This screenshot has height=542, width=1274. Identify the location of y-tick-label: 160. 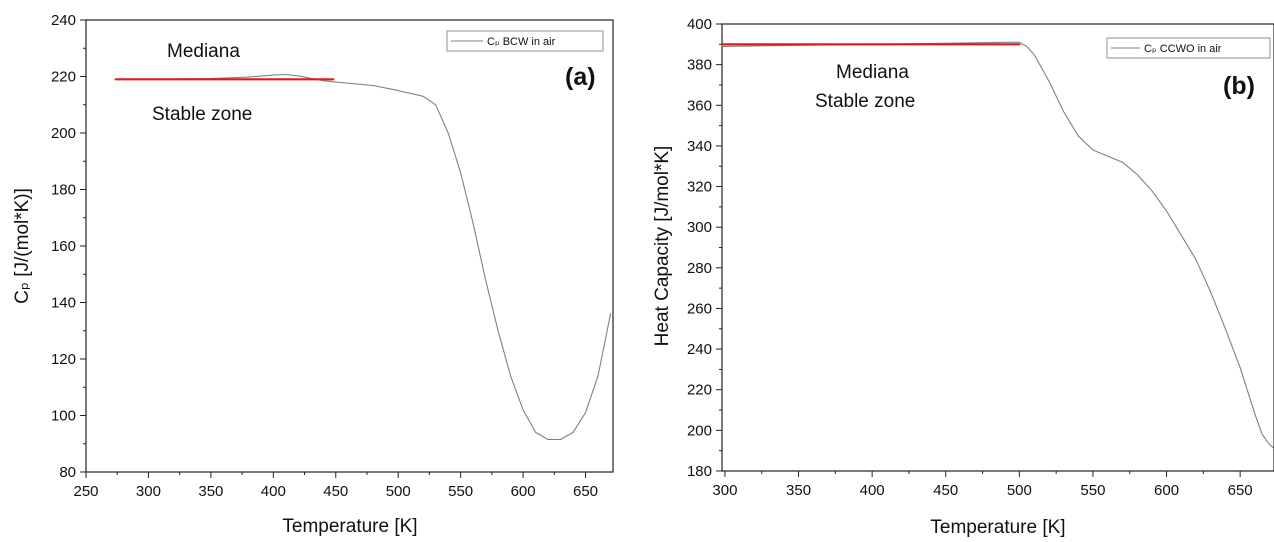
(63, 246).